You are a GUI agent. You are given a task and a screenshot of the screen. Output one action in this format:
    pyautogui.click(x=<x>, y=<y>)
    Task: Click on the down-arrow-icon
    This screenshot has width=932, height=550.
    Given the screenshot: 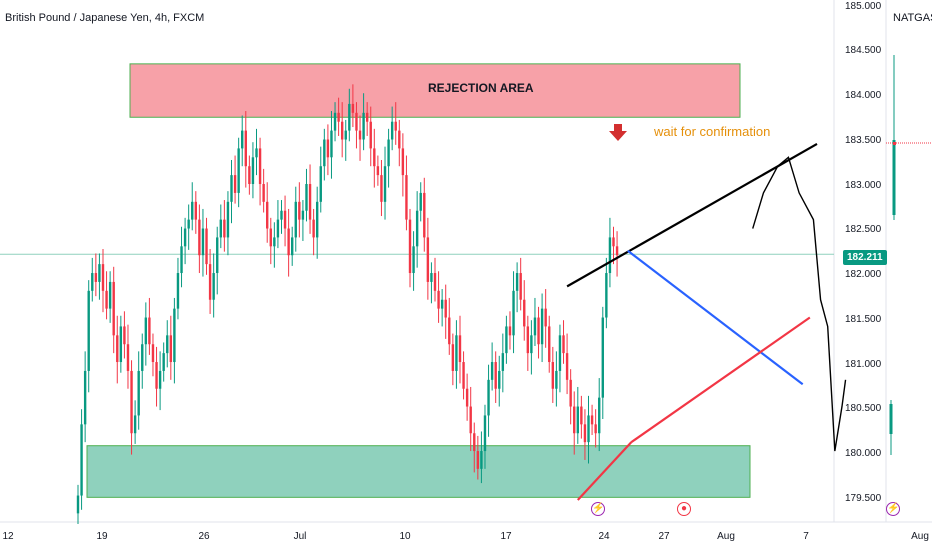 What is the action you would take?
    pyautogui.click(x=618, y=132)
    